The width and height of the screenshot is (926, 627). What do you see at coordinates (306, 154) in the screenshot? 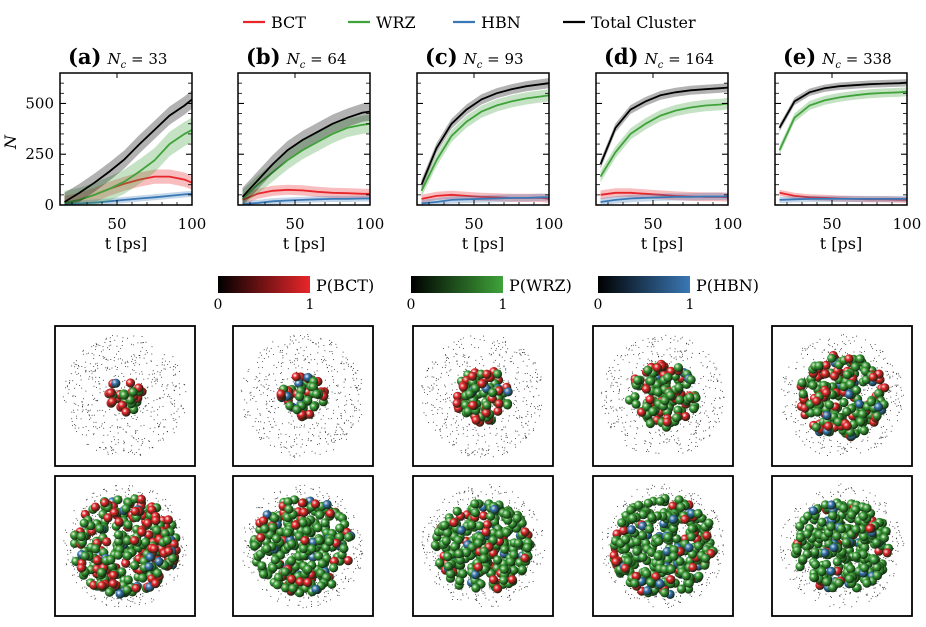
I see `line-total-cluster` at bounding box center [306, 154].